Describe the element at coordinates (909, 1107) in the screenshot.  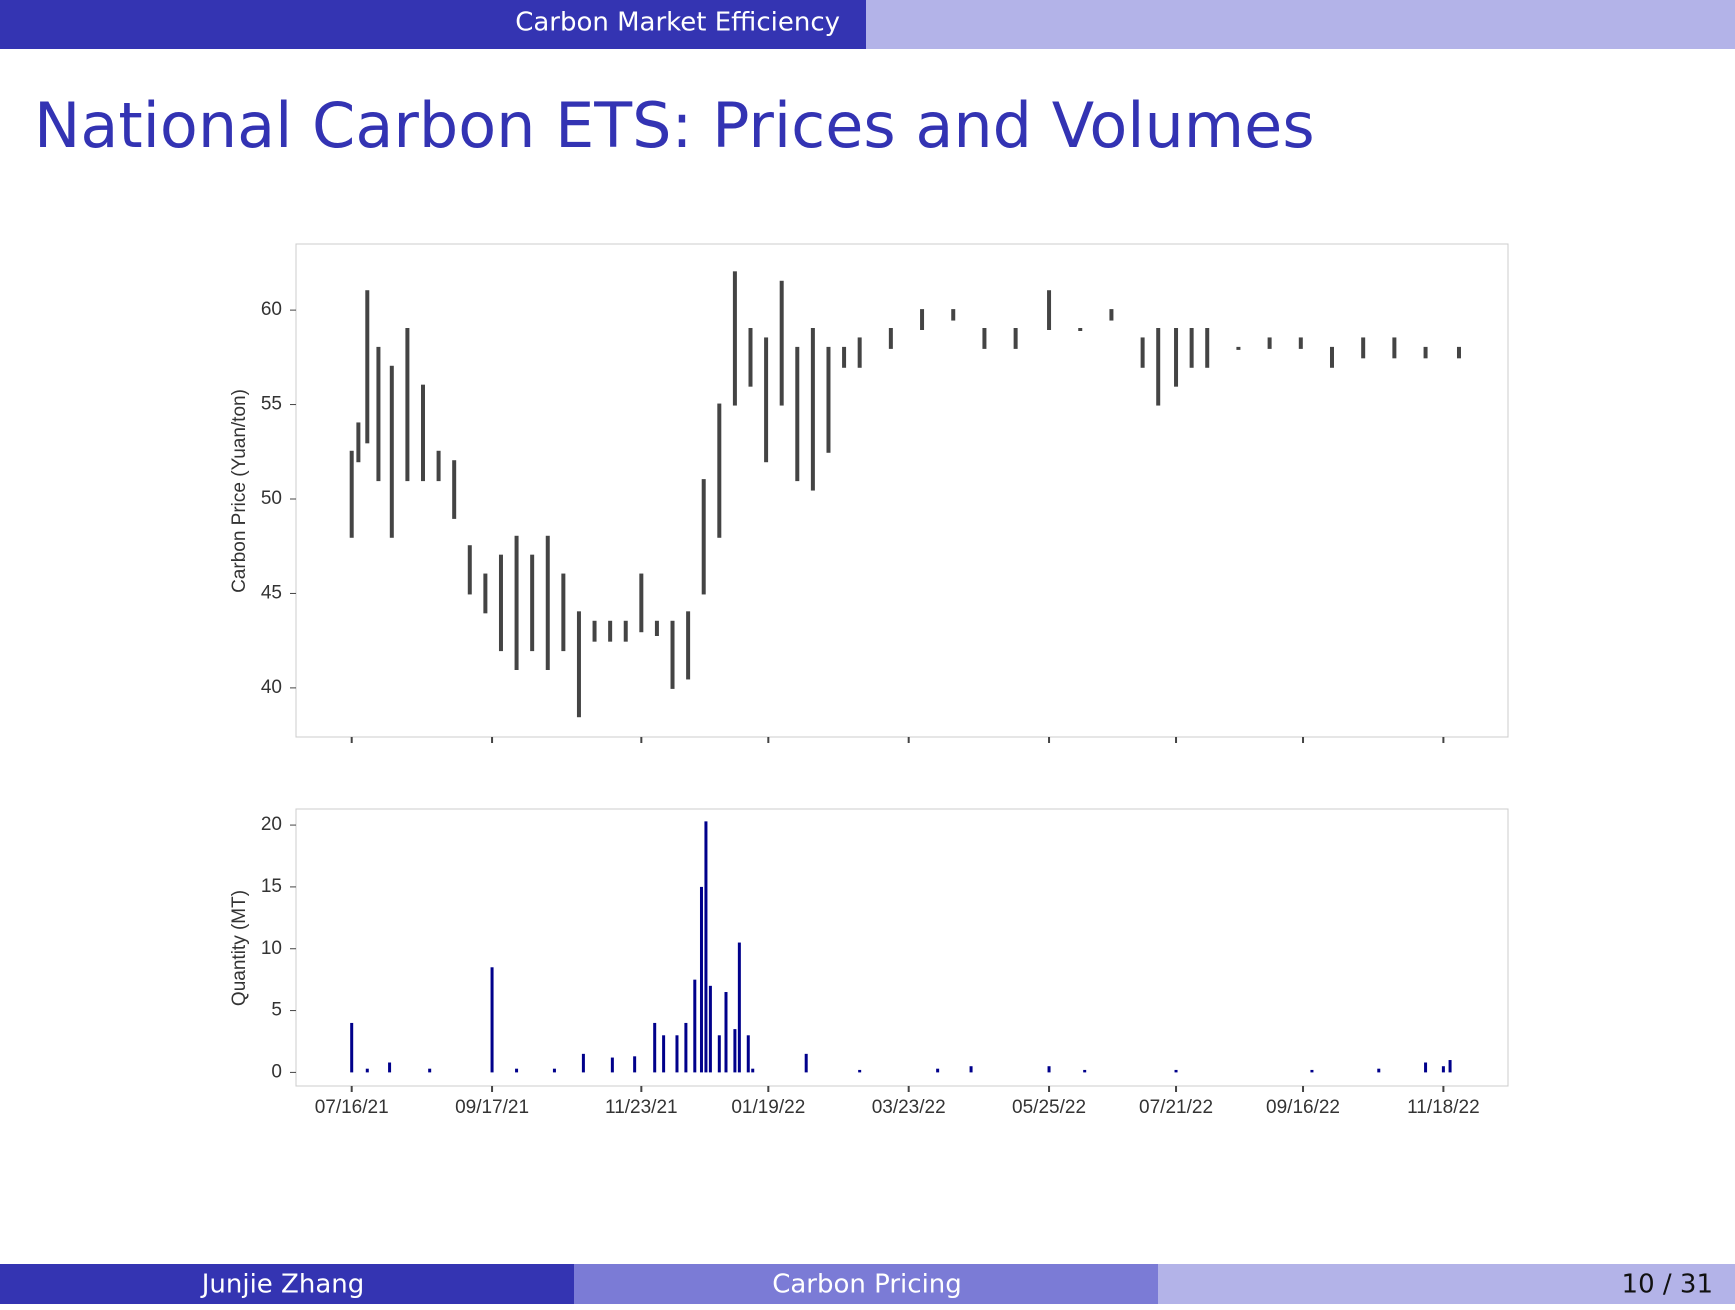
I see `x-tick-label: 03/23/22` at that location.